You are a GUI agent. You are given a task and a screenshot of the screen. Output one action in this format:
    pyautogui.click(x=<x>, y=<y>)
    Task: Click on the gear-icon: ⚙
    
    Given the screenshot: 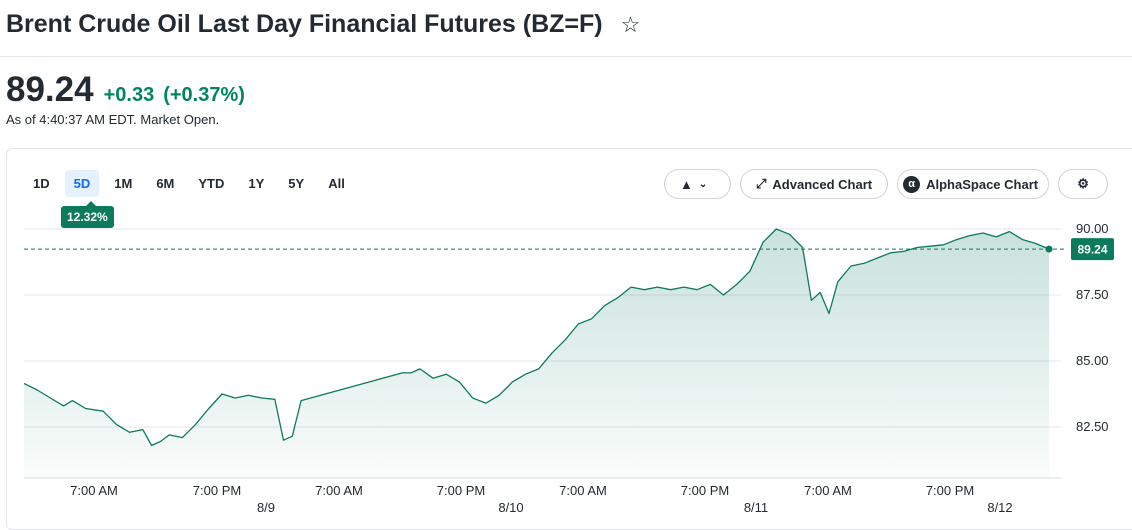 What is the action you would take?
    pyautogui.click(x=1083, y=183)
    